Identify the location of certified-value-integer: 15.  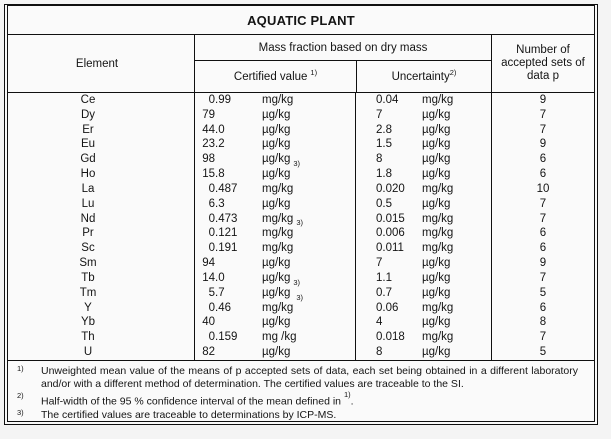
(208, 174).